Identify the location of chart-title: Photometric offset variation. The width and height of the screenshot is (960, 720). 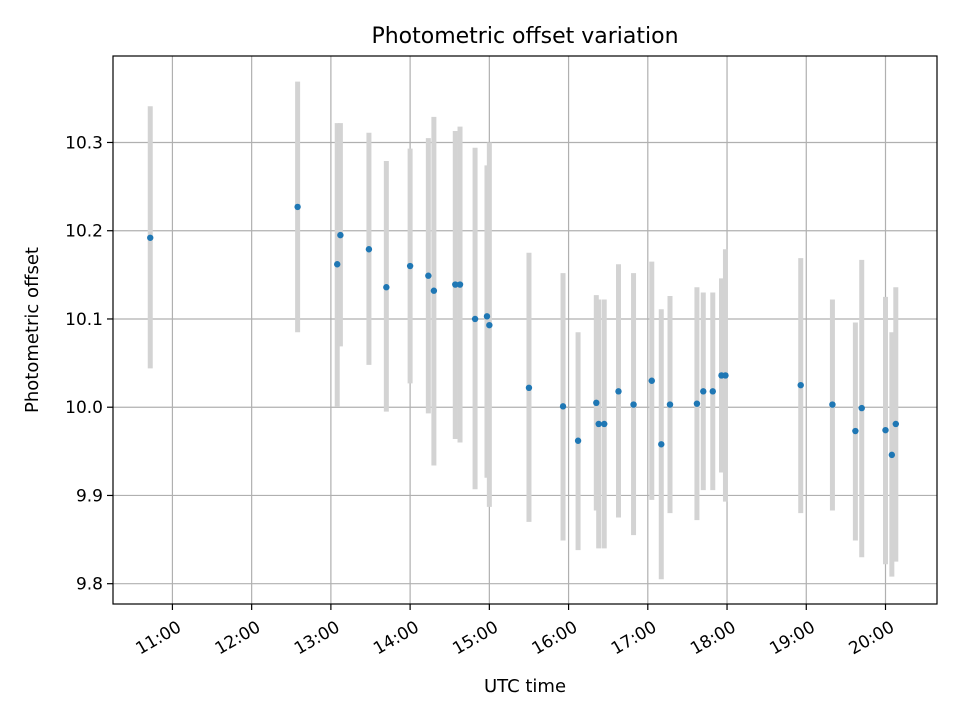
(524, 36).